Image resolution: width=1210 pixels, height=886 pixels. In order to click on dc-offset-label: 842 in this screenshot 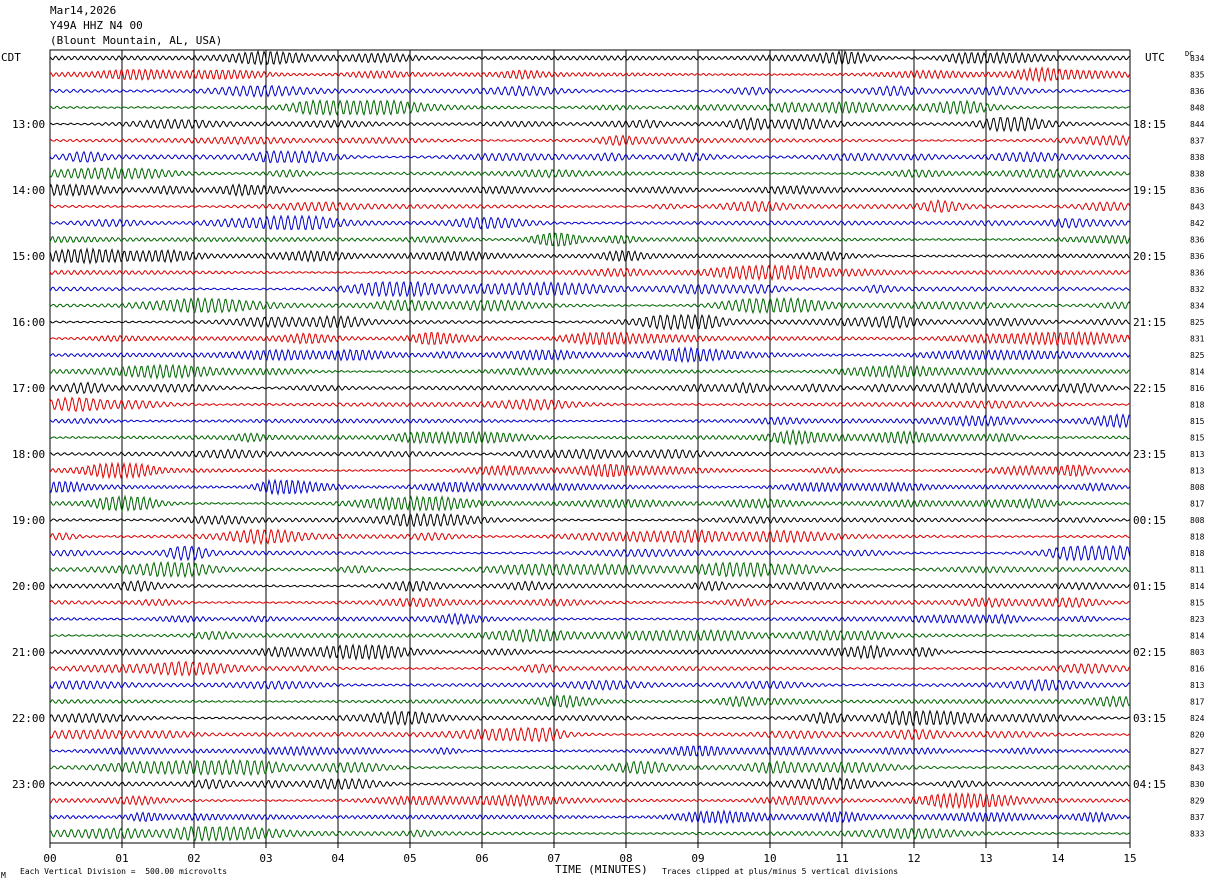, I will do `click(1197, 223)`.